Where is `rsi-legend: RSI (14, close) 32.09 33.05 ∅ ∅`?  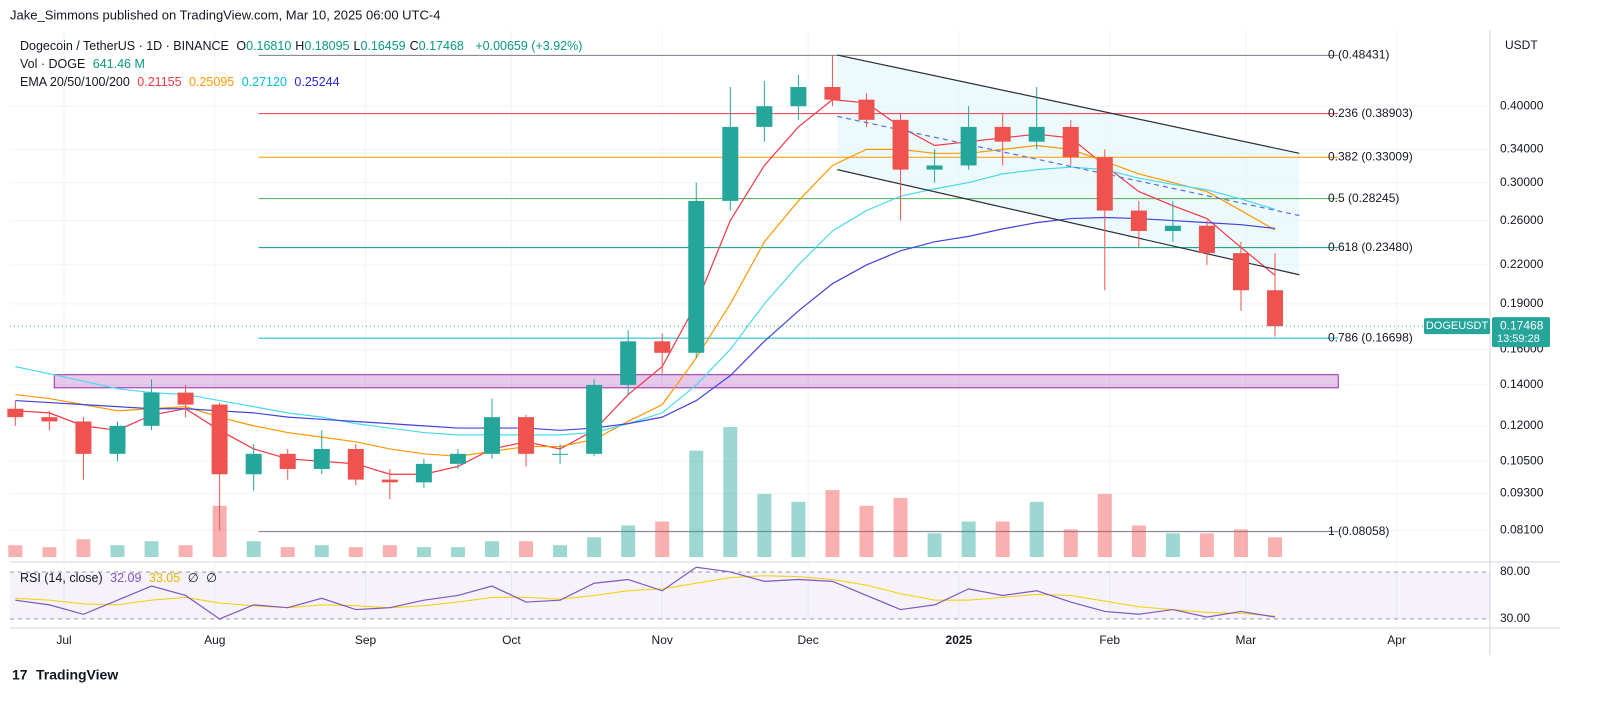 rsi-legend: RSI (14, close) 32.09 33.05 ∅ ∅ is located at coordinates (120, 577).